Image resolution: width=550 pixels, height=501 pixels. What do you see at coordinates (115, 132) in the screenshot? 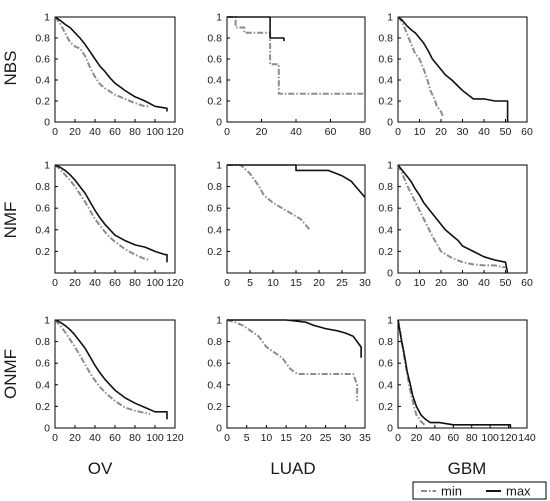
I see `panel-nbs-ov-x-tick-label: 60` at bounding box center [115, 132].